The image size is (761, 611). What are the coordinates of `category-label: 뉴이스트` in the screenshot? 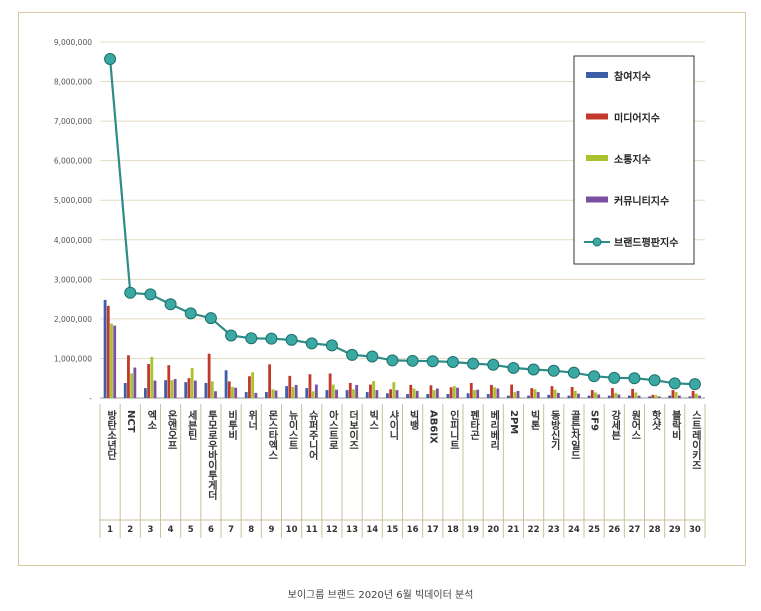 It's located at (292, 430).